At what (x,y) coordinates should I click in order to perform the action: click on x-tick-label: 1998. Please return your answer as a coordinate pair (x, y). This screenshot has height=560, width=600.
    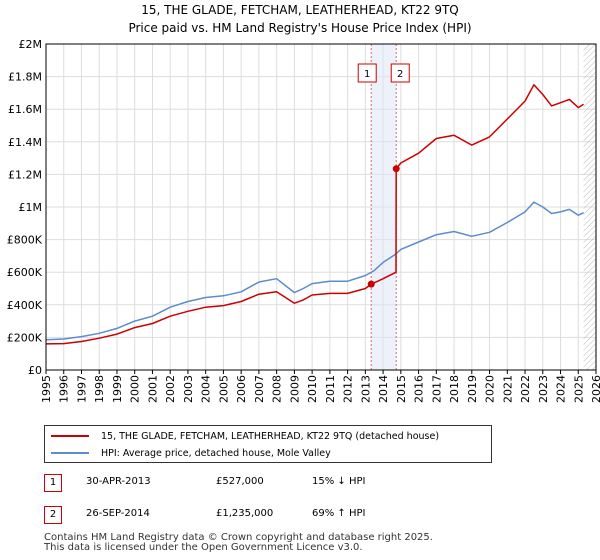
    Looking at the image, I should click on (99, 389).